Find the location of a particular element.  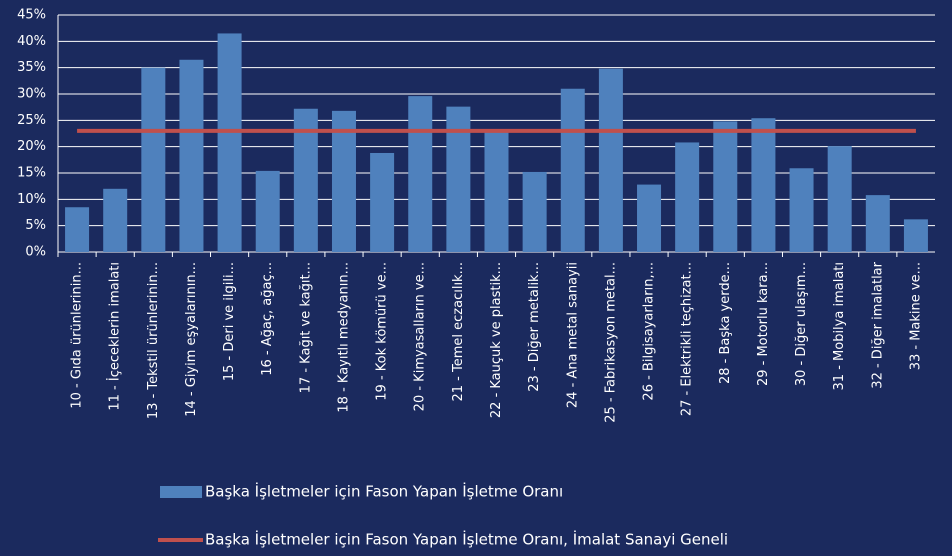

y-tick-label: 0% is located at coordinates (35, 252).